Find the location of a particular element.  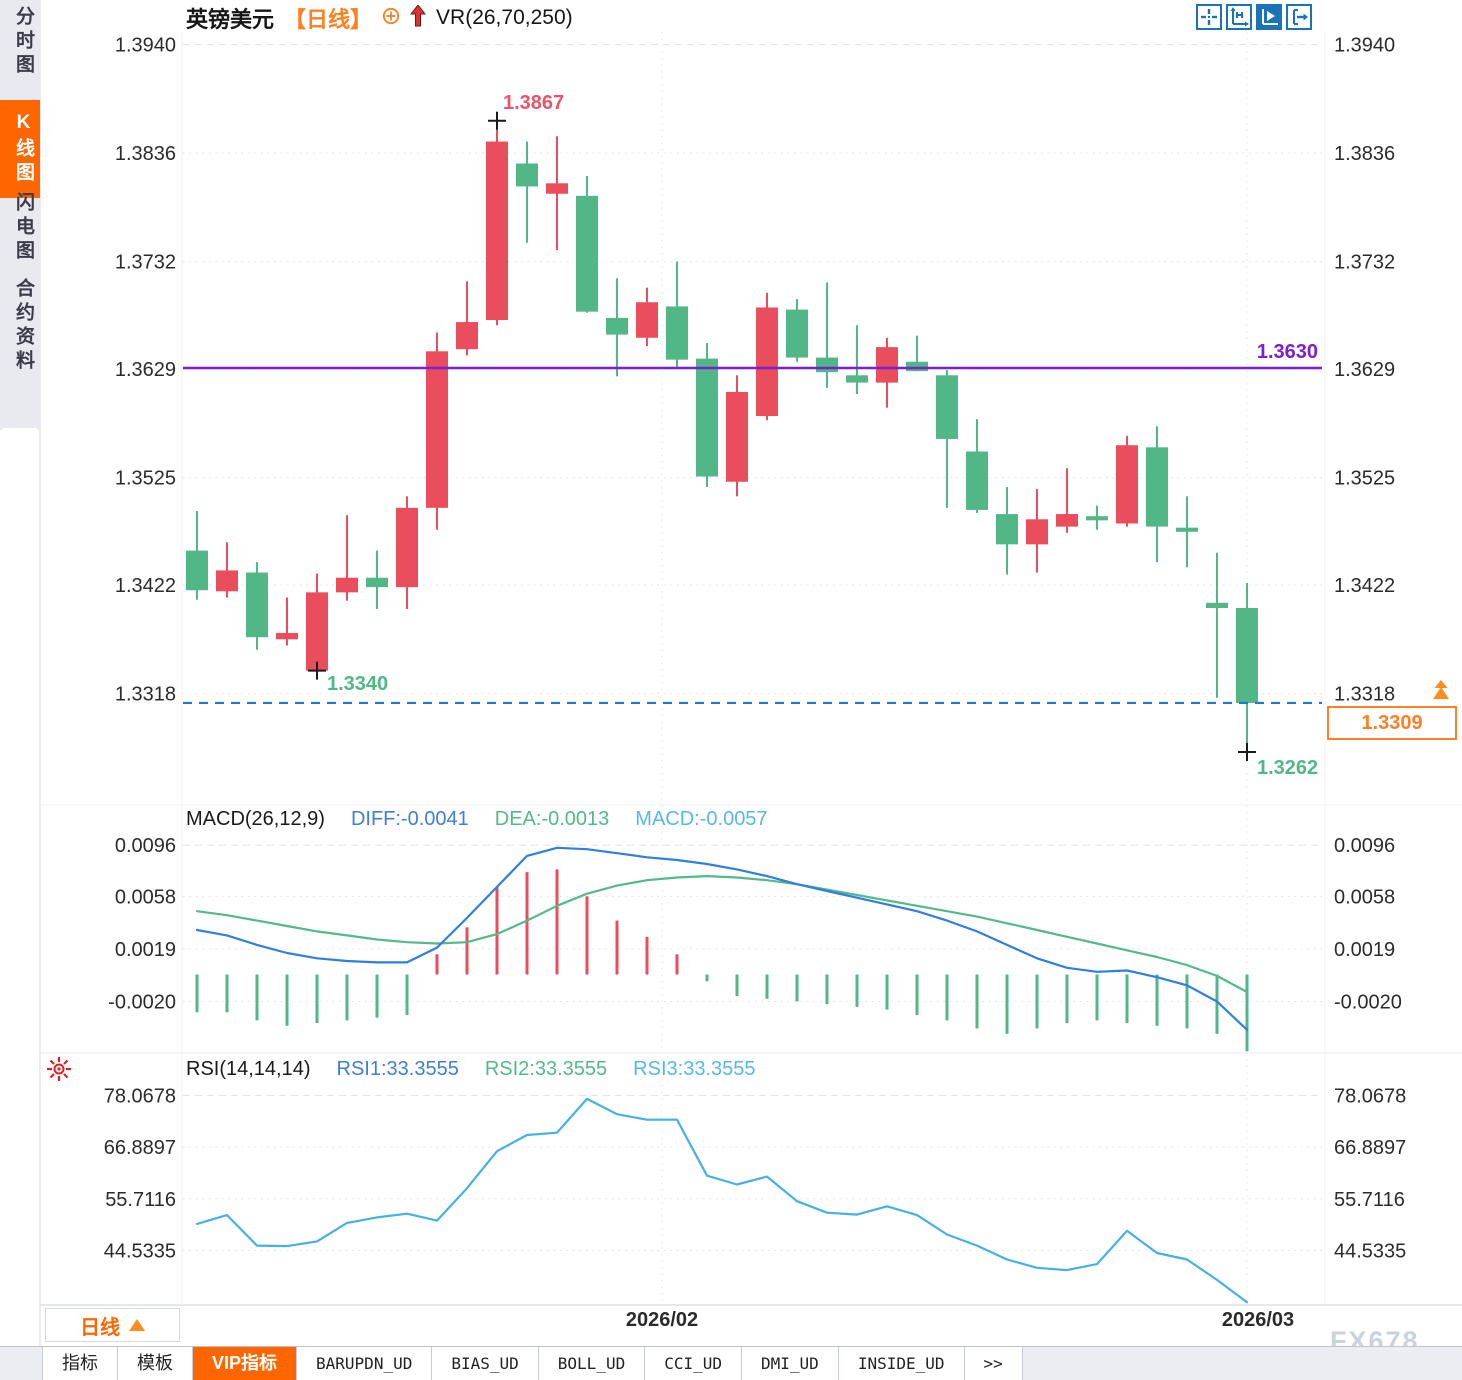

sidebar-item-time-chart: 分时图 is located at coordinates (20, 42).